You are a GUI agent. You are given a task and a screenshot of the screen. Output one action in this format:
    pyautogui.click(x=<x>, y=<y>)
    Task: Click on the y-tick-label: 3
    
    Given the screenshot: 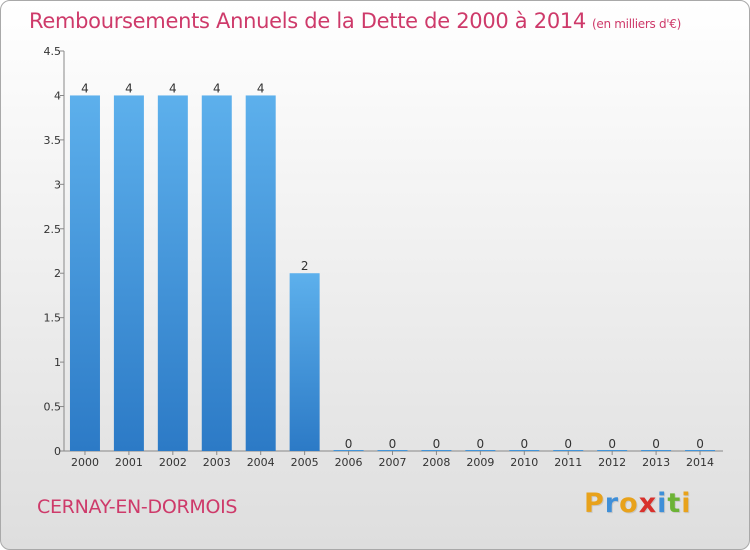 What is the action you would take?
    pyautogui.click(x=57, y=184)
    